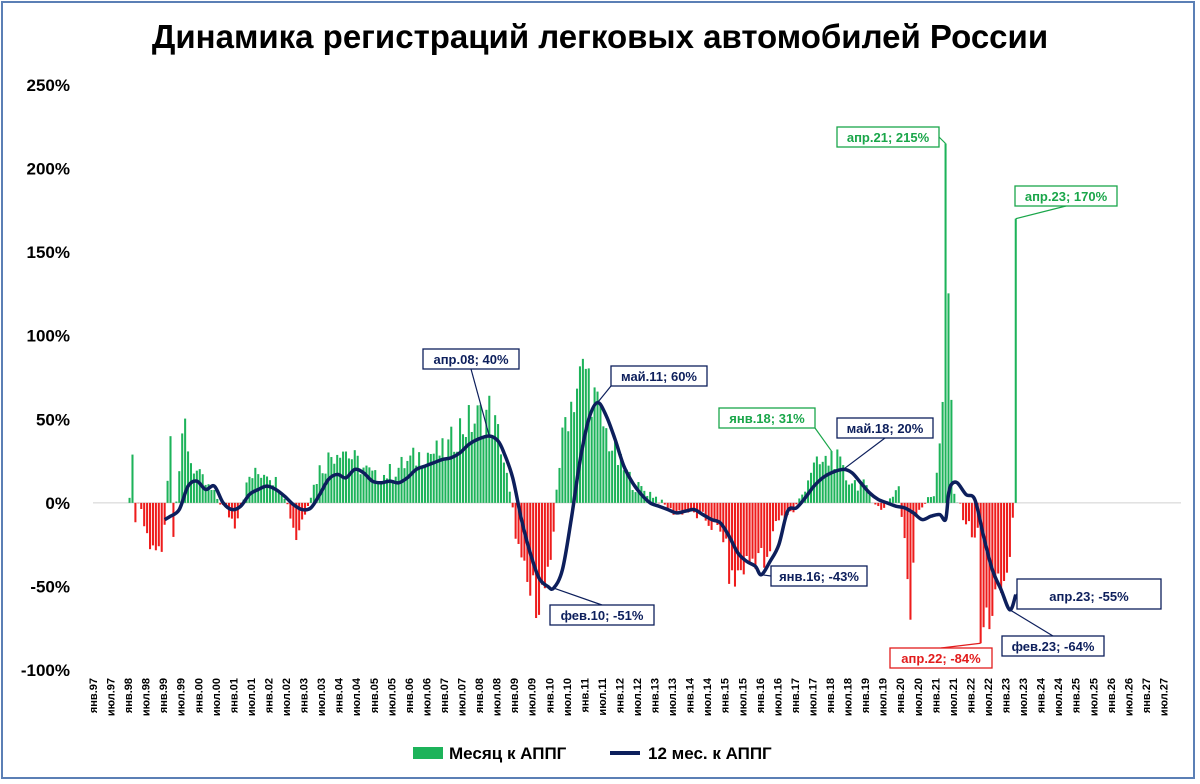  Describe the element at coordinates (778, 697) in the screenshot. I see `x-tick-label: июл.16` at that location.